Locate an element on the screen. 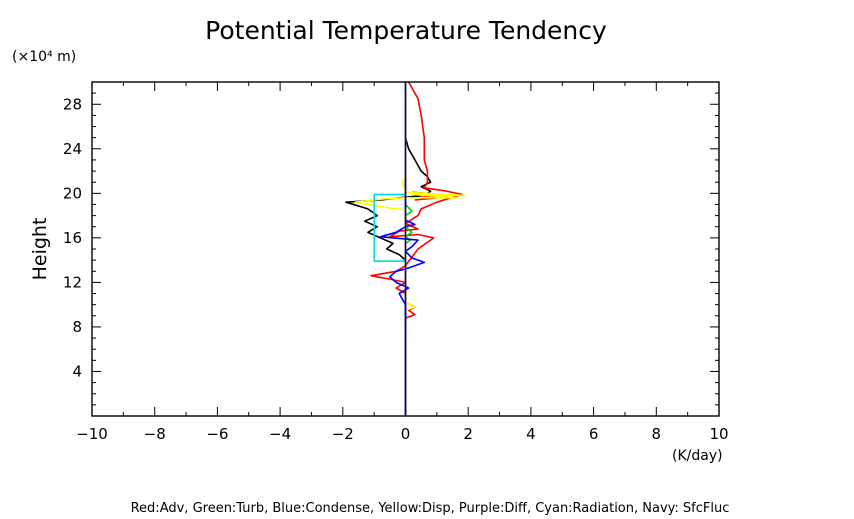  x-tick-label: 10 is located at coordinates (718, 434).